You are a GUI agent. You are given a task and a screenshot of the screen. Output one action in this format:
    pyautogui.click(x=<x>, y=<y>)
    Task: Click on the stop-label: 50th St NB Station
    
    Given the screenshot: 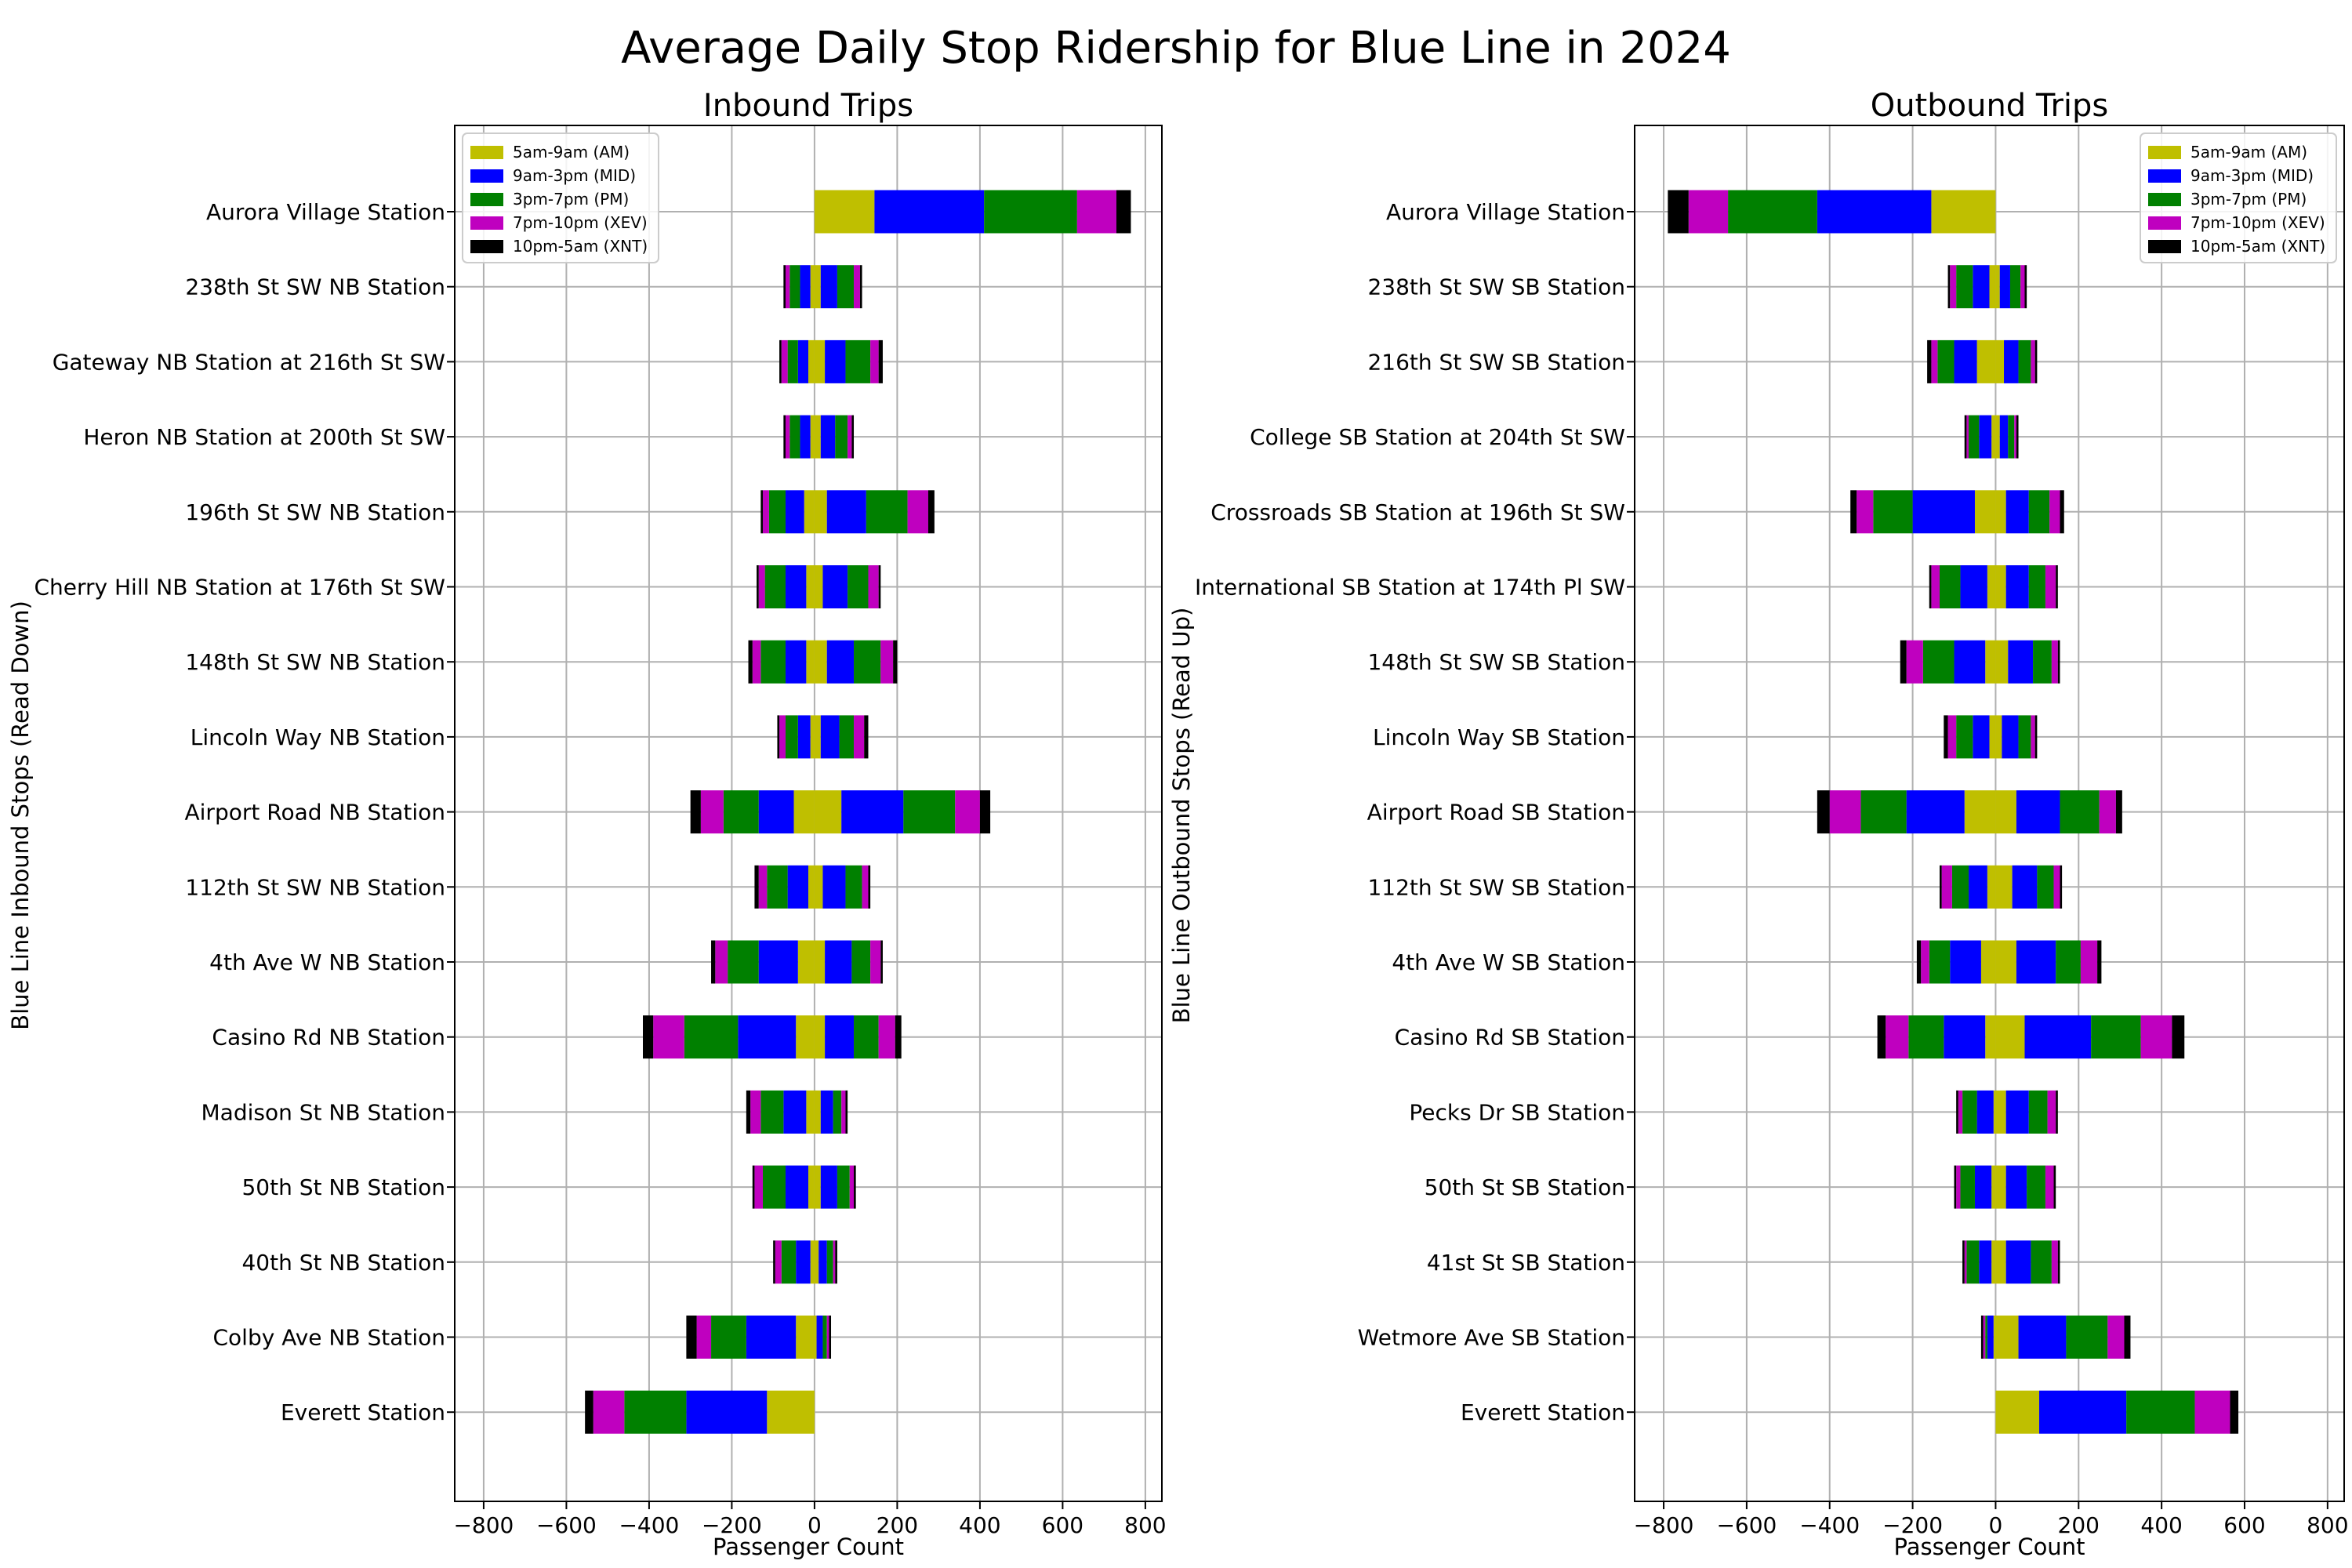 What is the action you would take?
    pyautogui.click(x=343, y=1187)
    